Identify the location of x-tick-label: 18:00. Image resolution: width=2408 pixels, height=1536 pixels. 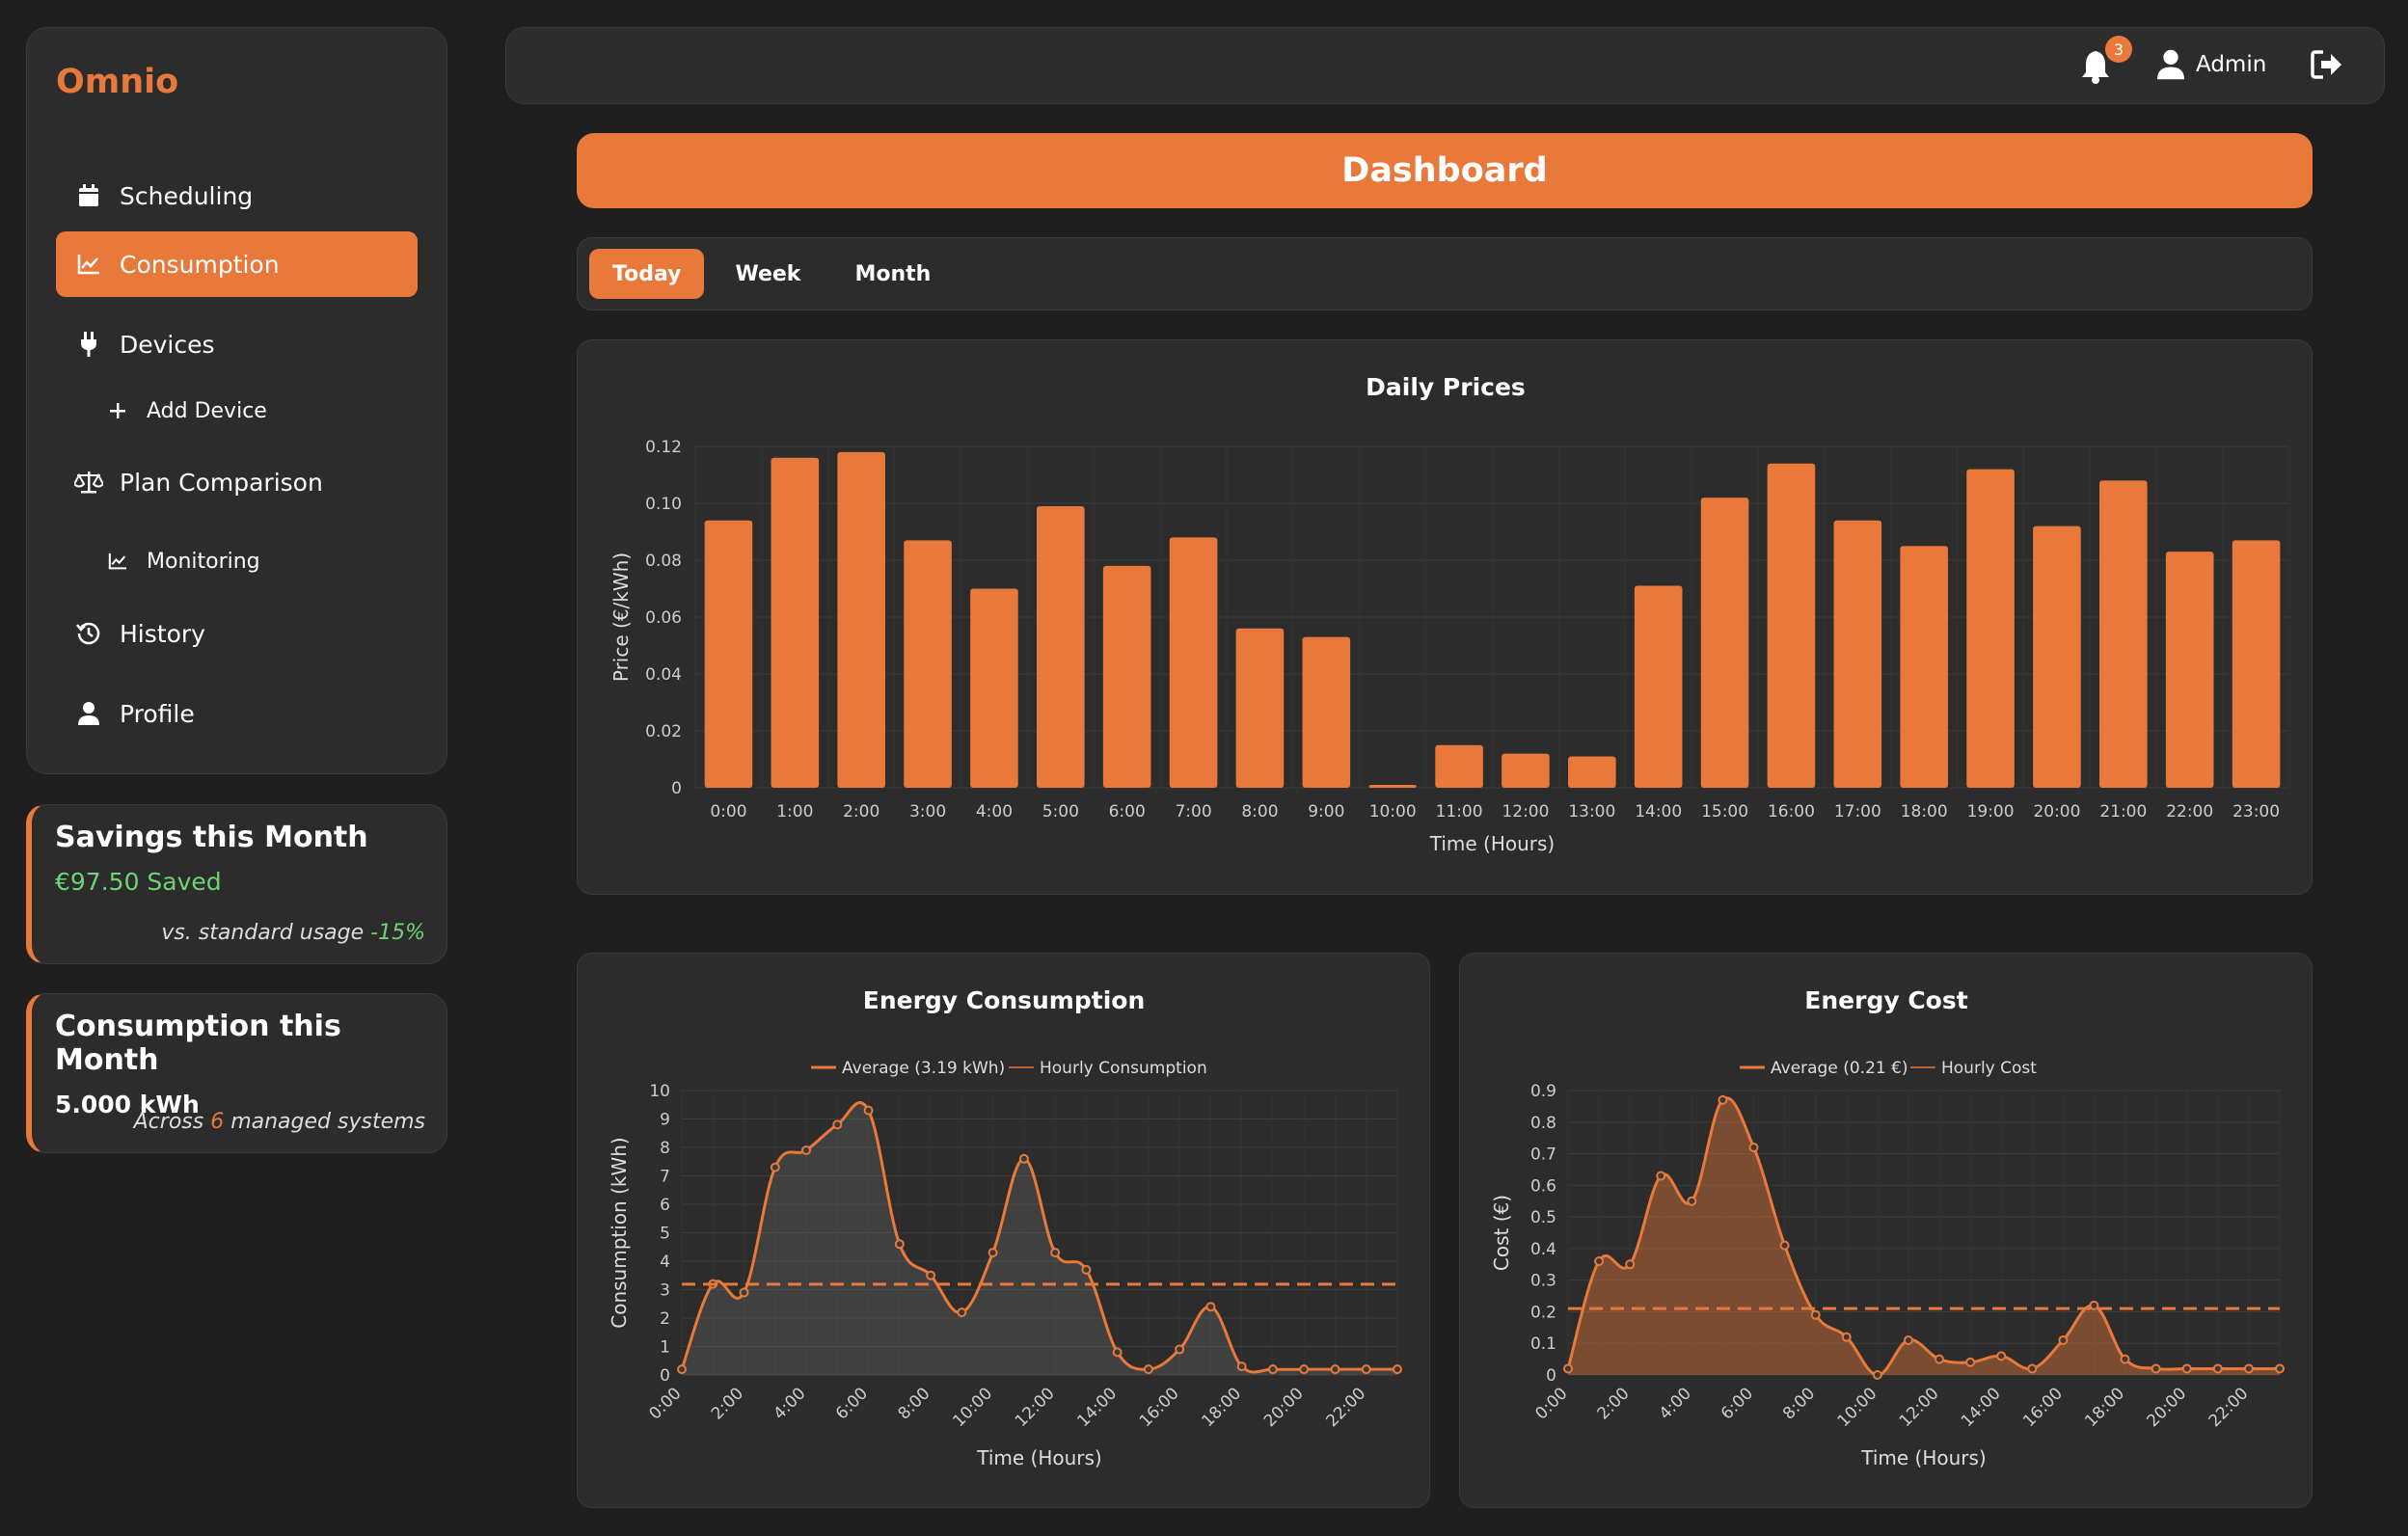
(1924, 812).